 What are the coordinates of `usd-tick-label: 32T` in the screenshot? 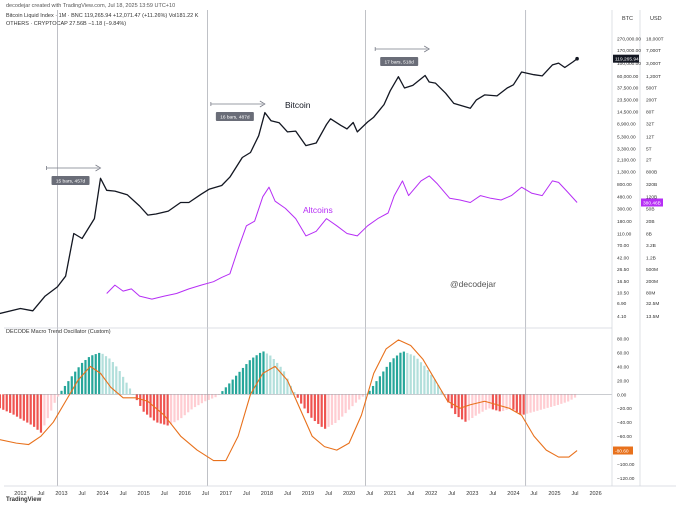 It's located at (650, 125).